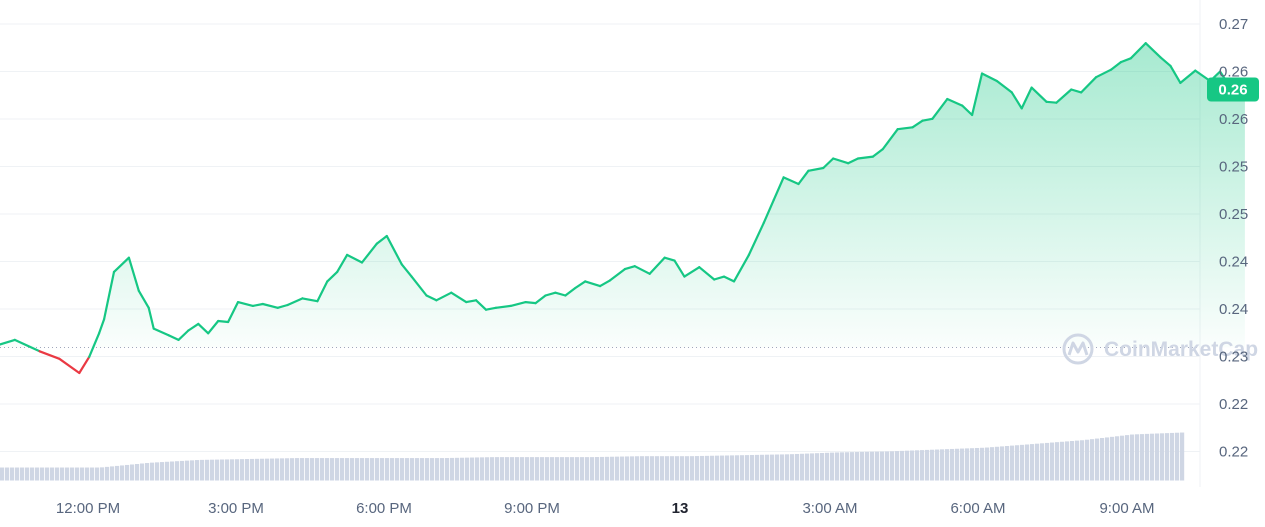  What do you see at coordinates (1233, 238) in the screenshot?
I see `y-axis: 0.270.260.260.250.250.240.240.230.220.22` at bounding box center [1233, 238].